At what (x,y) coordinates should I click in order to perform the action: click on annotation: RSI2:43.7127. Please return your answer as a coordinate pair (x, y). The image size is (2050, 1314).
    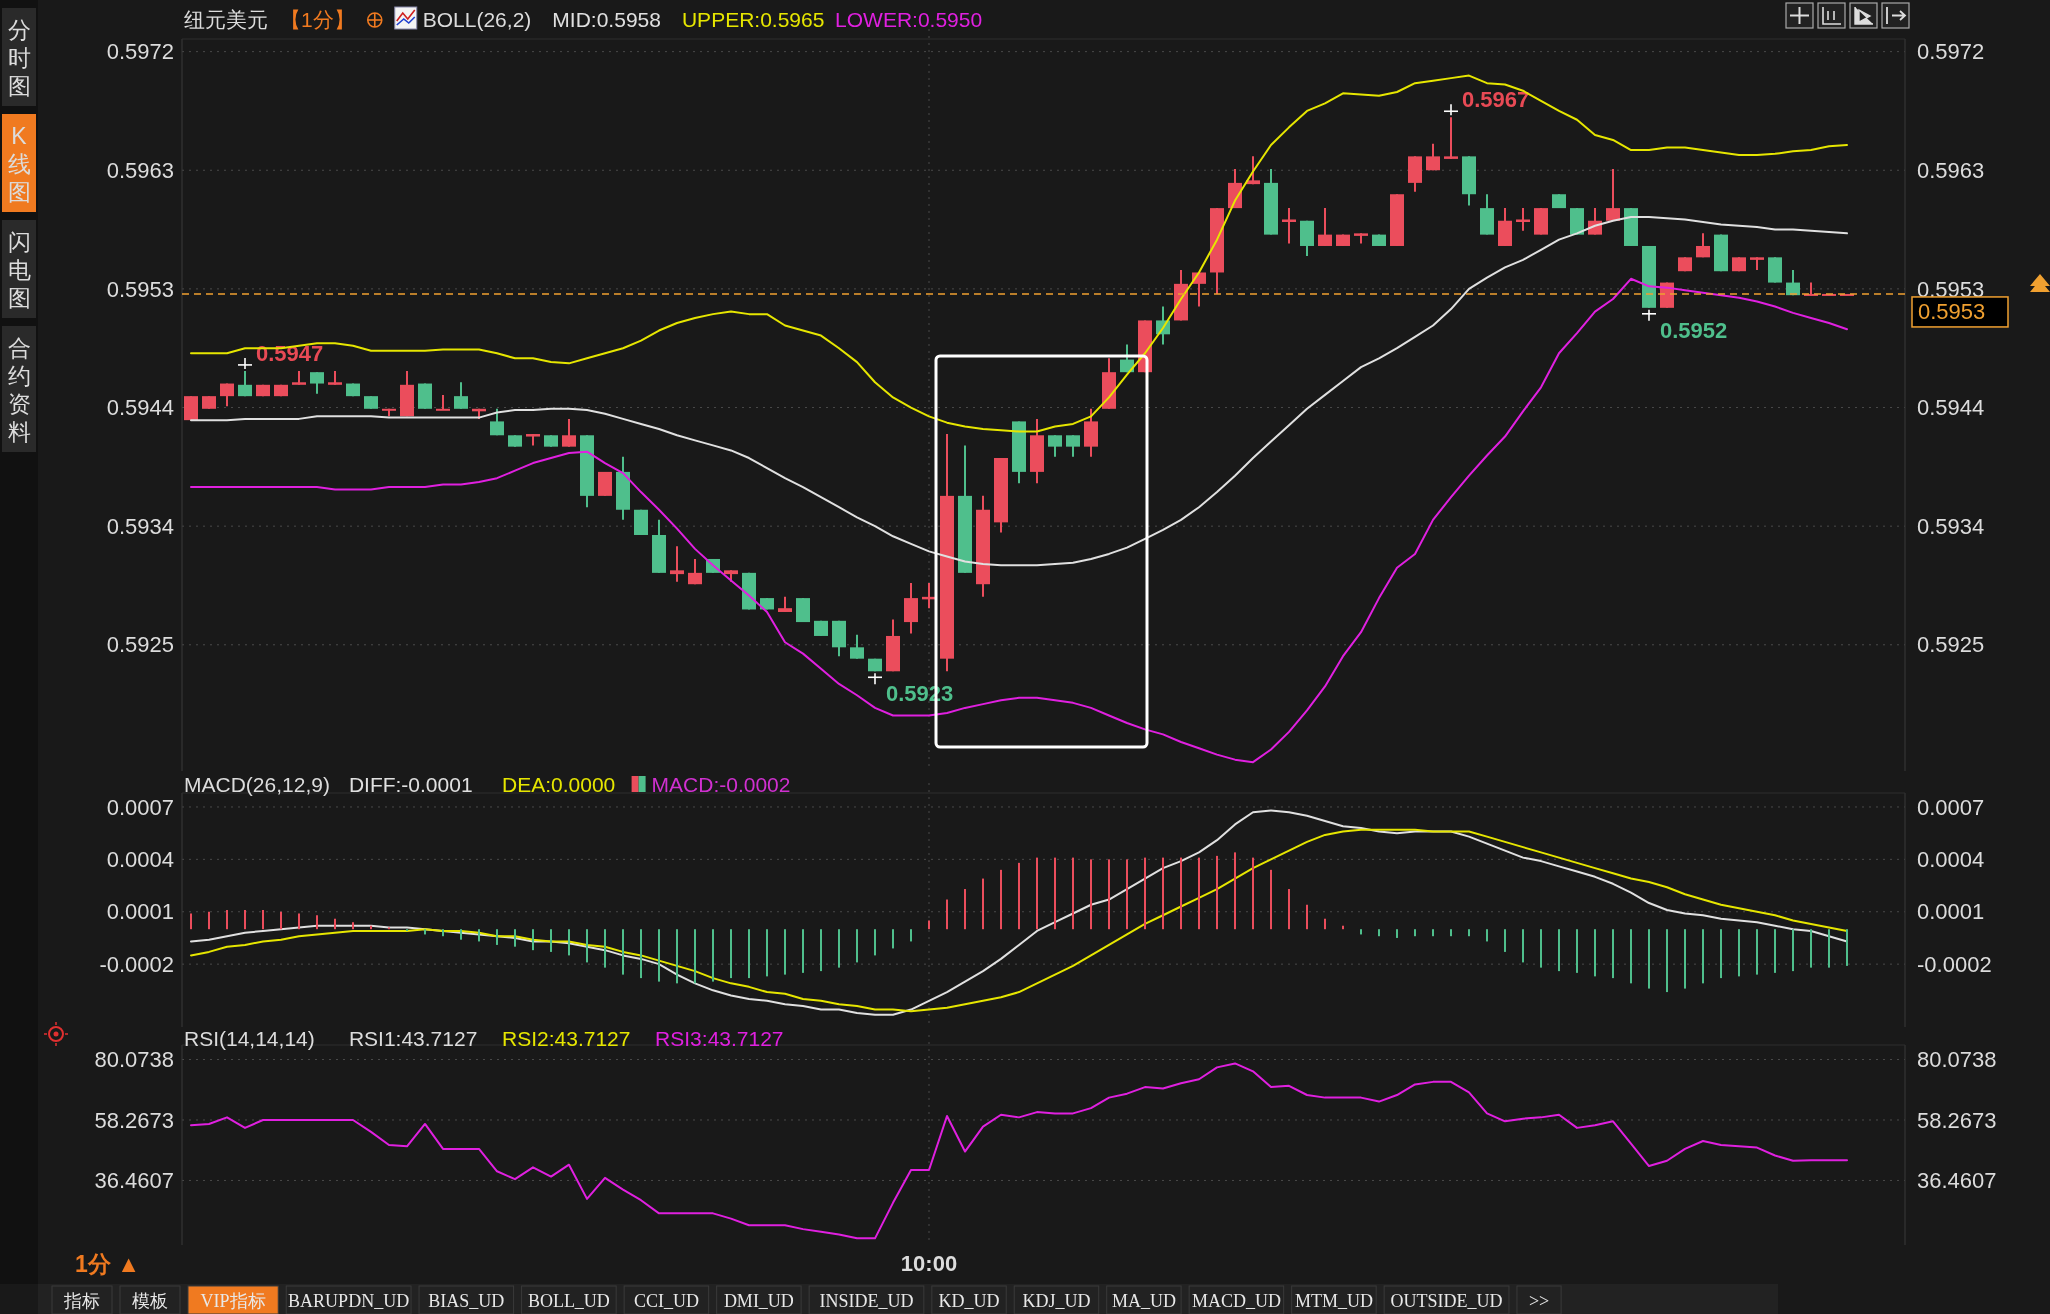
    Looking at the image, I should click on (566, 1038).